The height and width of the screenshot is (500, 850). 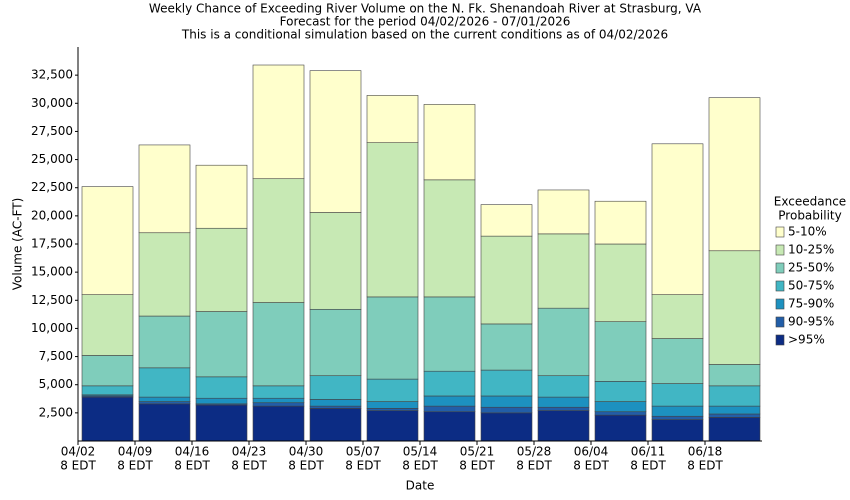 What do you see at coordinates (811, 268) in the screenshot?
I see `legend-label: 25-50%` at bounding box center [811, 268].